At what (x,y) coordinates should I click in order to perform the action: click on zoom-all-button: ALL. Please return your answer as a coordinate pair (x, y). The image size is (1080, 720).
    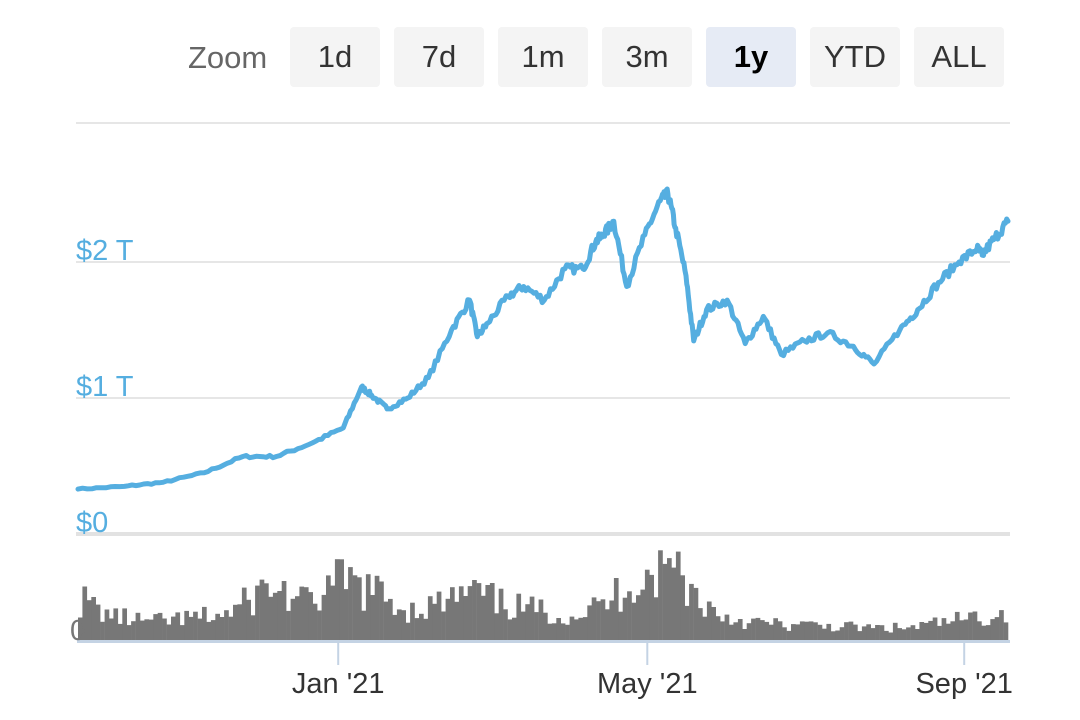
    Looking at the image, I should click on (959, 57).